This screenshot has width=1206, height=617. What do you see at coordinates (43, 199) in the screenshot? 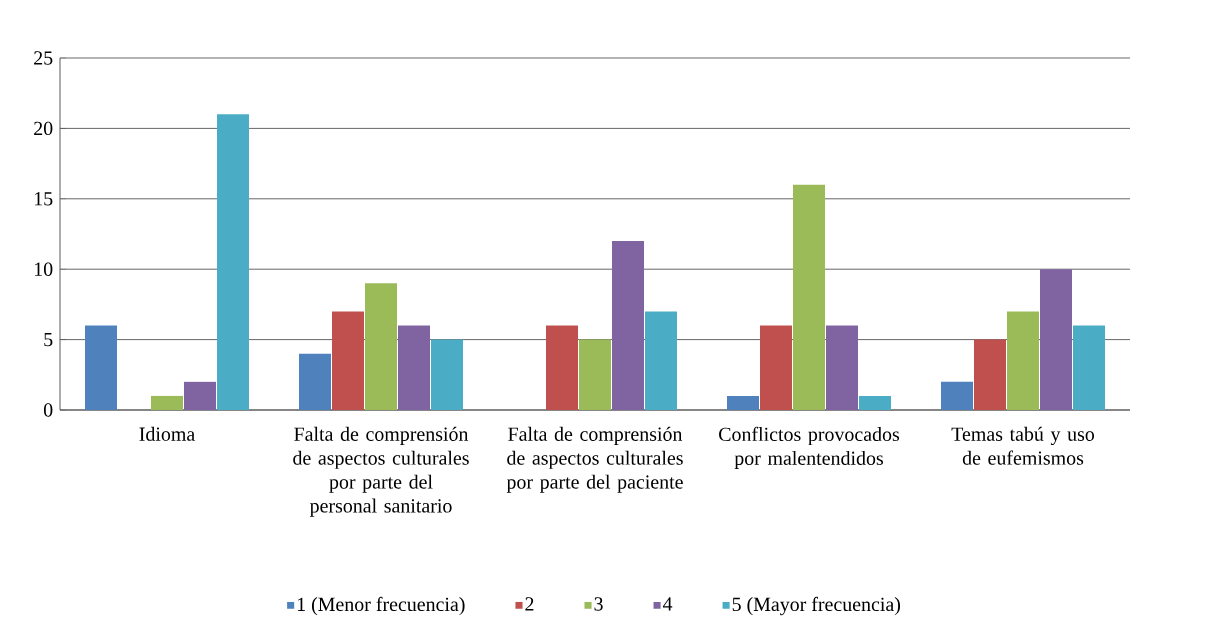
I see `y-tick-label: 15` at bounding box center [43, 199].